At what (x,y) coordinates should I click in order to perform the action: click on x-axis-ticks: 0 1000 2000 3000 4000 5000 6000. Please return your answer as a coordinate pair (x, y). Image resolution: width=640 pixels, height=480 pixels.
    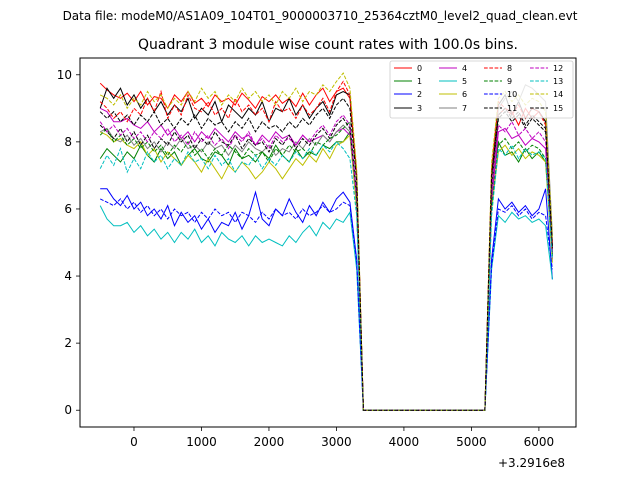
    Looking at the image, I should click on (342, 438).